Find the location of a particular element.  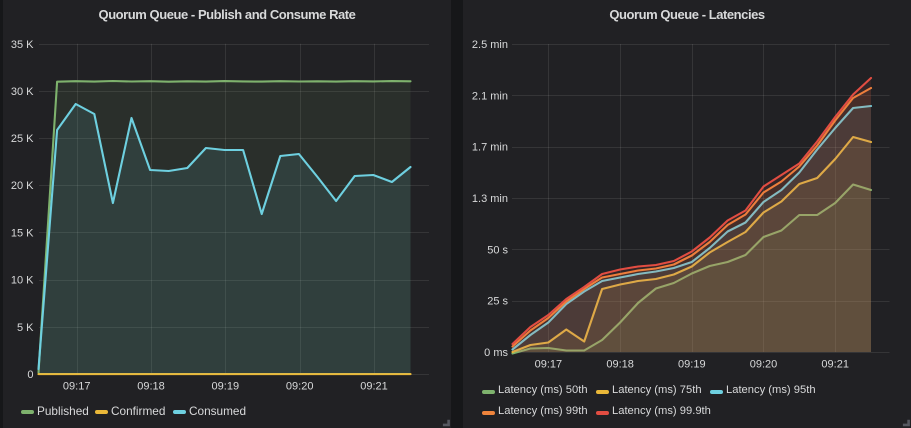

svg-text: 0 ms is located at coordinates (496, 353).